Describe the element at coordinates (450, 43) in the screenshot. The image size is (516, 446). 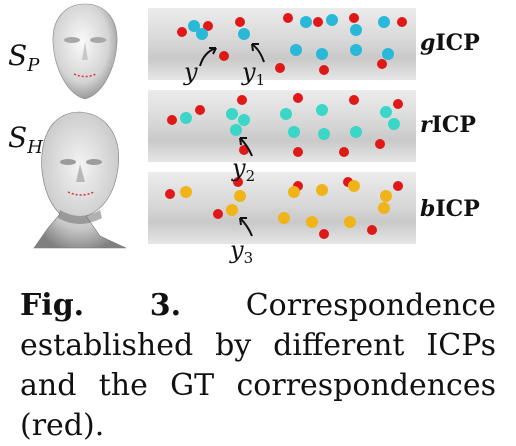
I see `method-label-gicp: gICP` at that location.